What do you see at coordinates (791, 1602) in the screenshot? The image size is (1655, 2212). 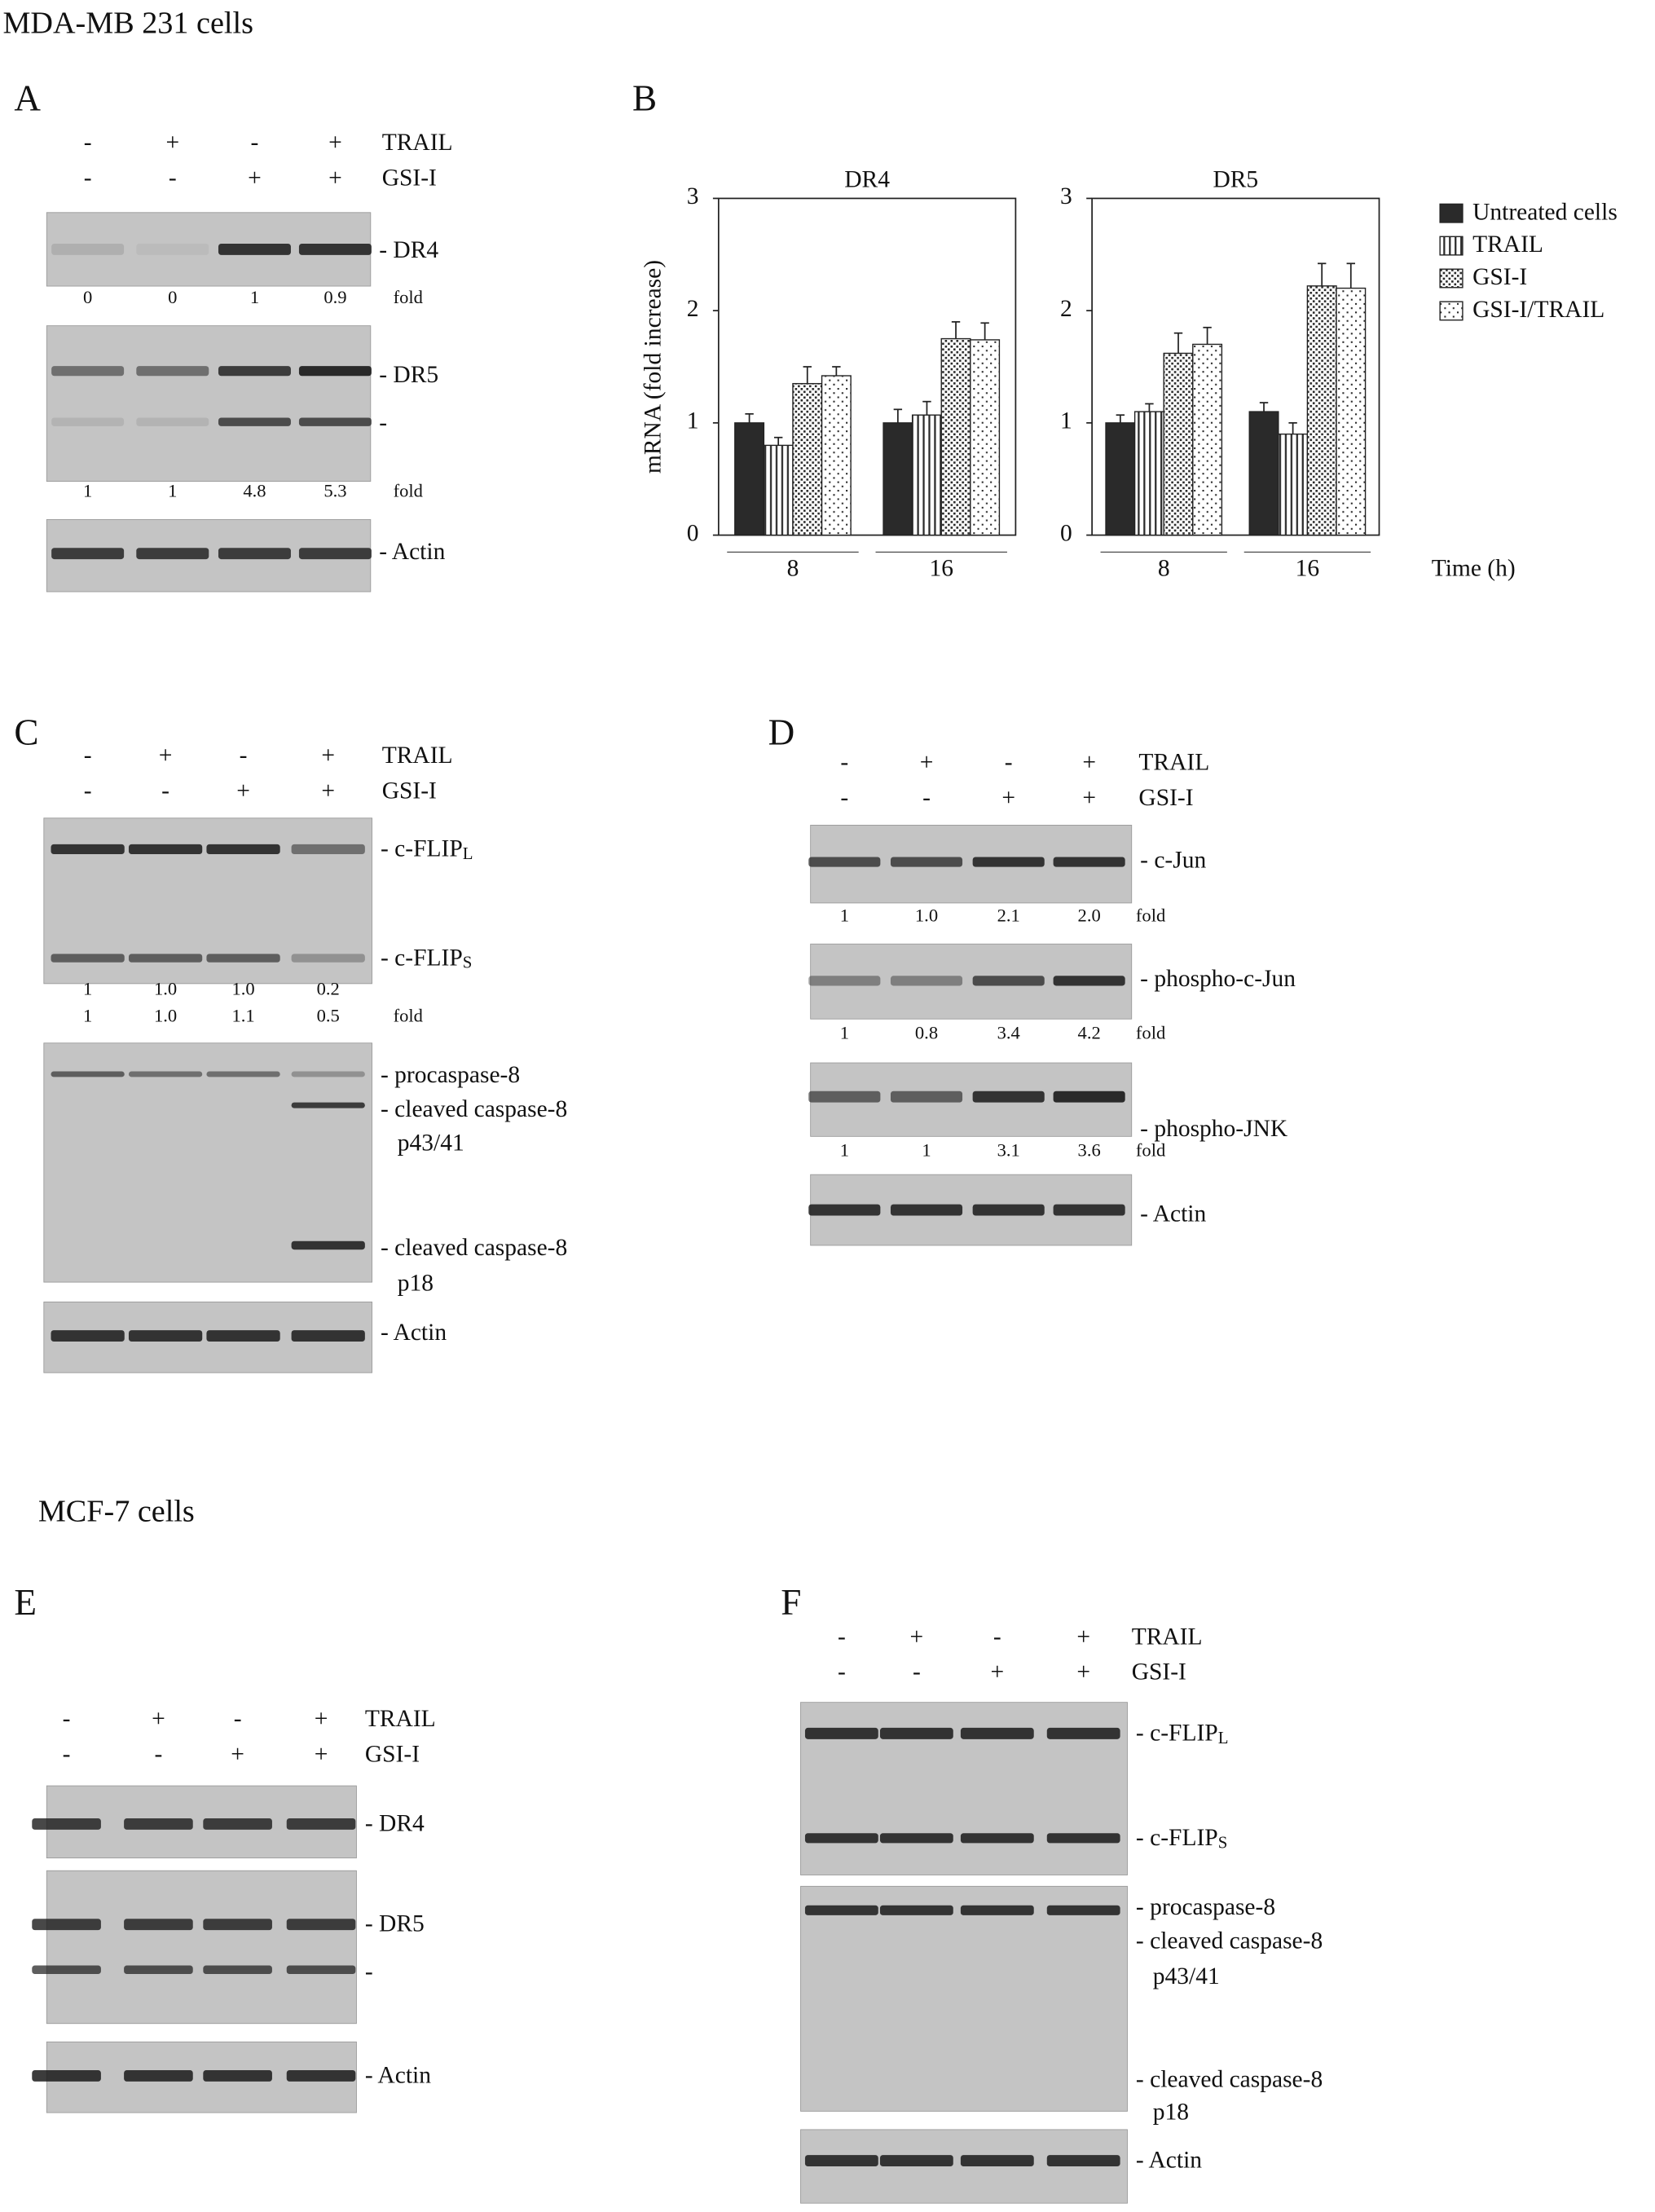 I see `panel-letter: F` at bounding box center [791, 1602].